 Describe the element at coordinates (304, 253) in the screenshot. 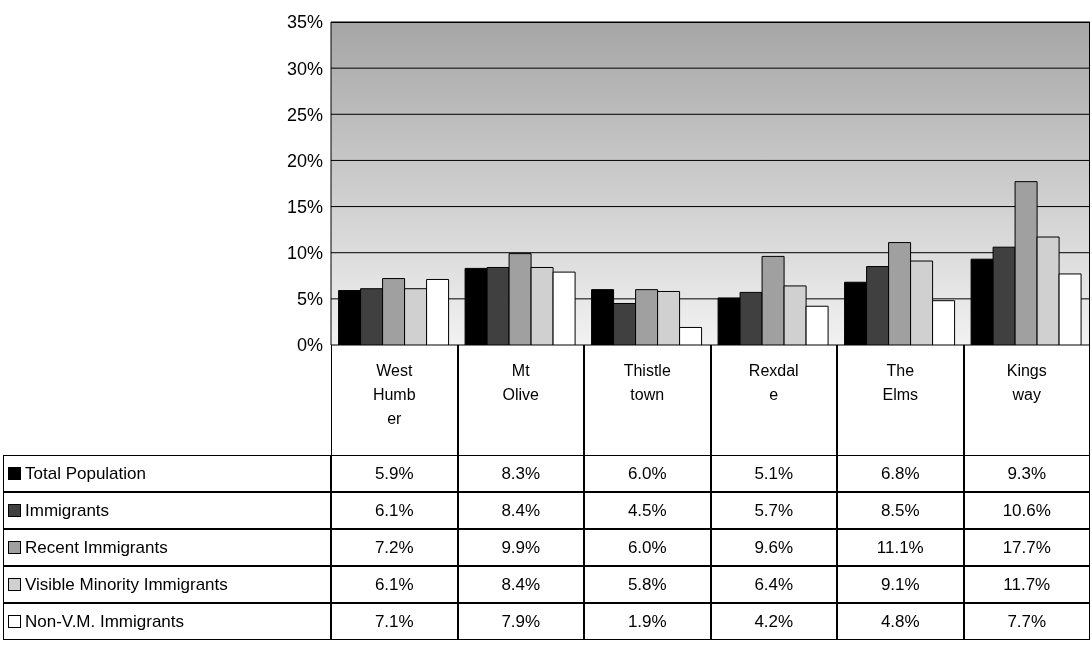

I see `y-tick-label: 10%` at that location.